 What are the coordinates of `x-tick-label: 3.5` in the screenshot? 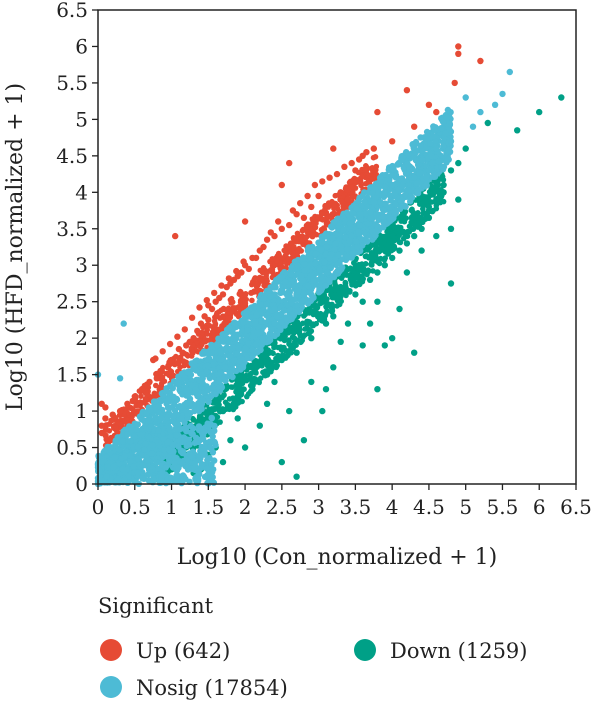 It's located at (355, 507).